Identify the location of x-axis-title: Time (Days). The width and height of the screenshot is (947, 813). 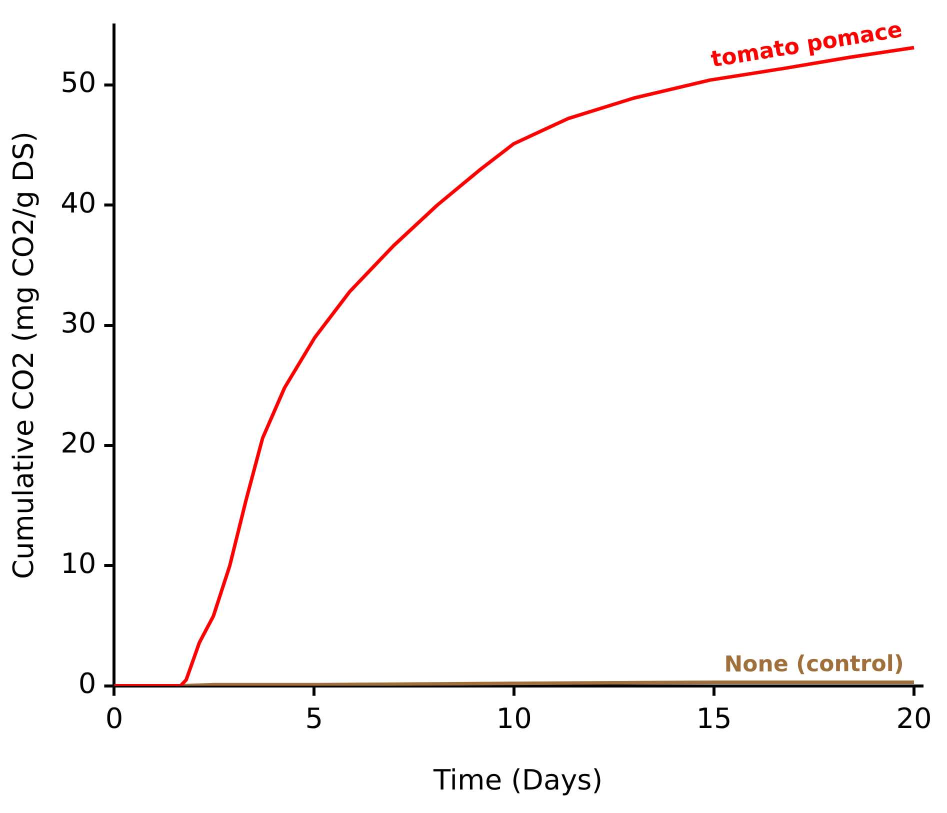
(517, 779).